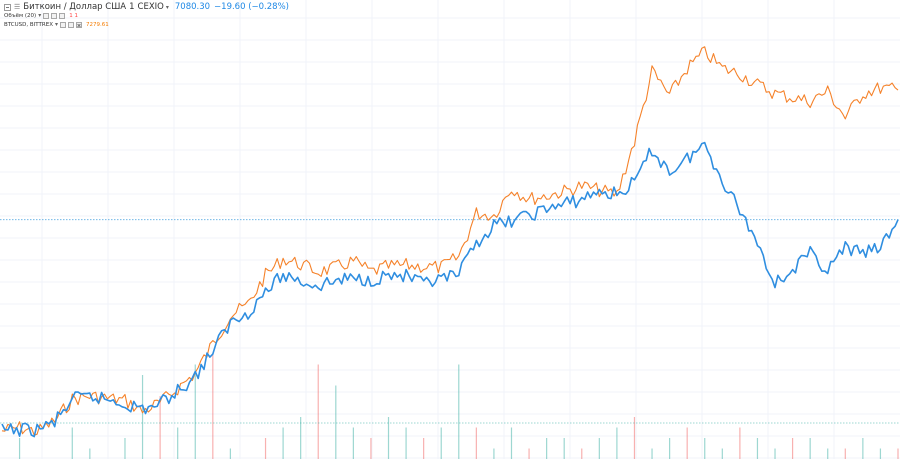 The image size is (900, 459). Describe the element at coordinates (192, 7) in the screenshot. I see `last-price: 7080.30` at that location.